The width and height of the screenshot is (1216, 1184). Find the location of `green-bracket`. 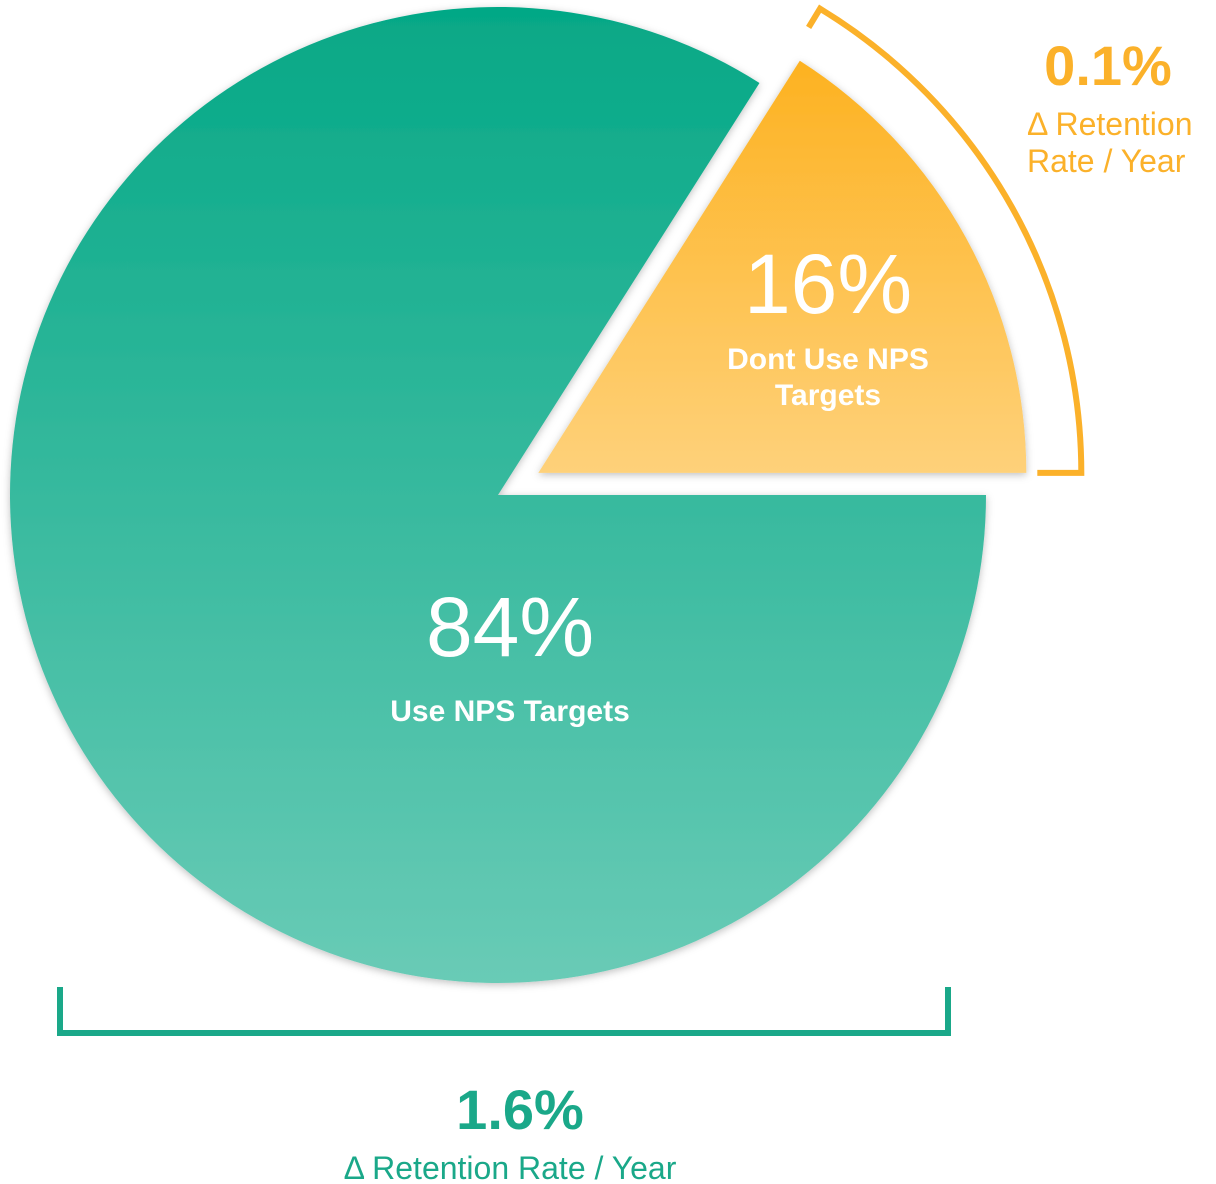

green-bracket is located at coordinates (504, 1011).